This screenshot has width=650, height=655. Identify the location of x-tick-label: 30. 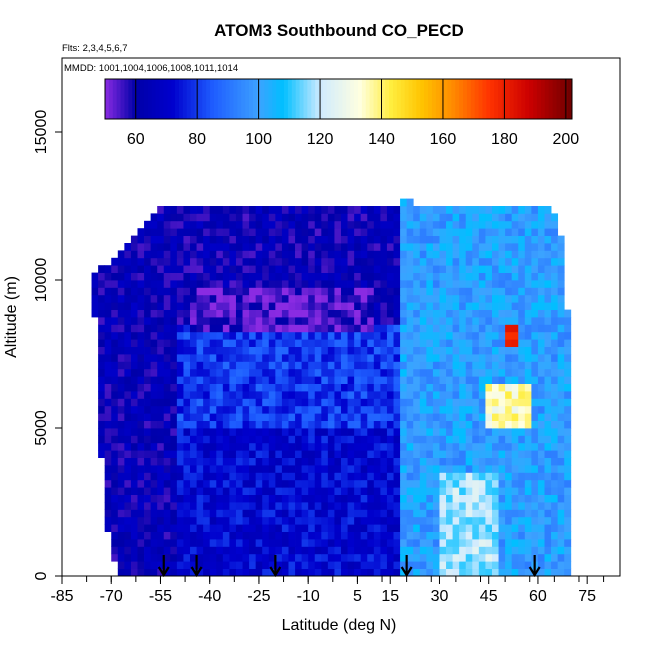
(440, 596).